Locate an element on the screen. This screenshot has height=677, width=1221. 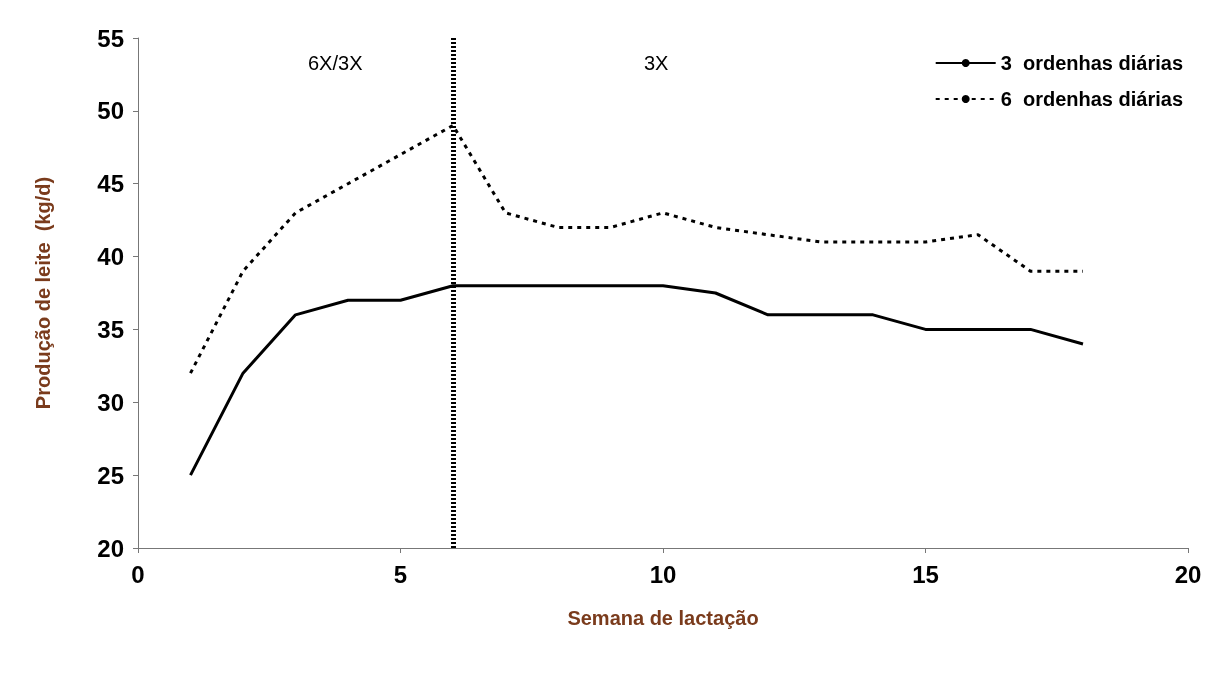
y-tick-label: 45 is located at coordinates (110, 184).